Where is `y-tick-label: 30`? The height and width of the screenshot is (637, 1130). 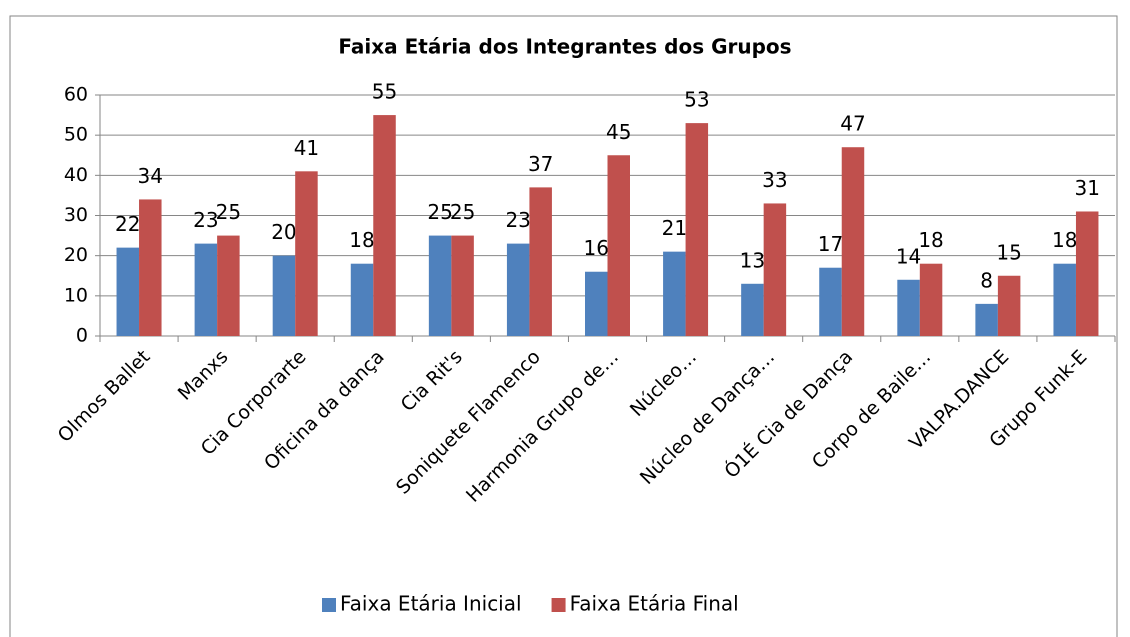 y-tick-label: 30 is located at coordinates (76, 215).